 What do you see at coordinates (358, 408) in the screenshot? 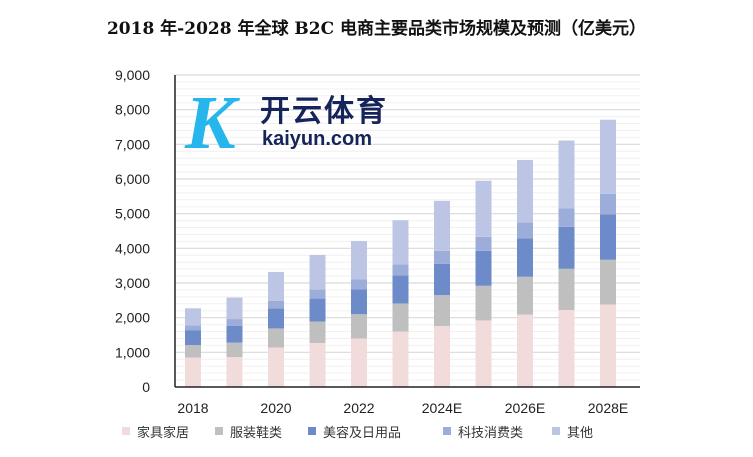
I see `x-tick-label: 2022` at bounding box center [358, 408].